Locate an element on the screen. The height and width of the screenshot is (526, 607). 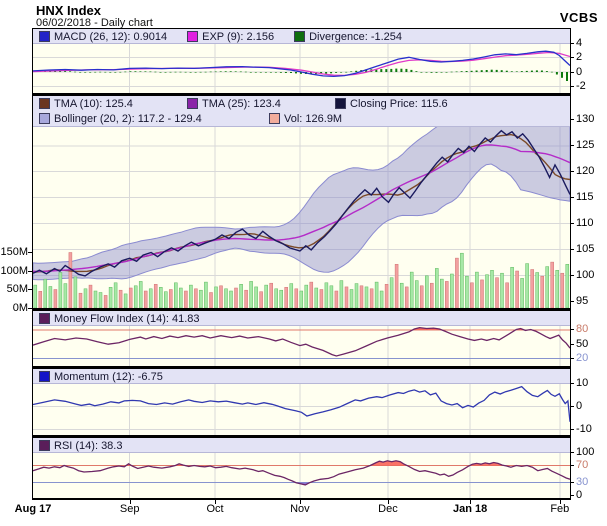
axis-tick-label: 80 is located at coordinates (582, 329).